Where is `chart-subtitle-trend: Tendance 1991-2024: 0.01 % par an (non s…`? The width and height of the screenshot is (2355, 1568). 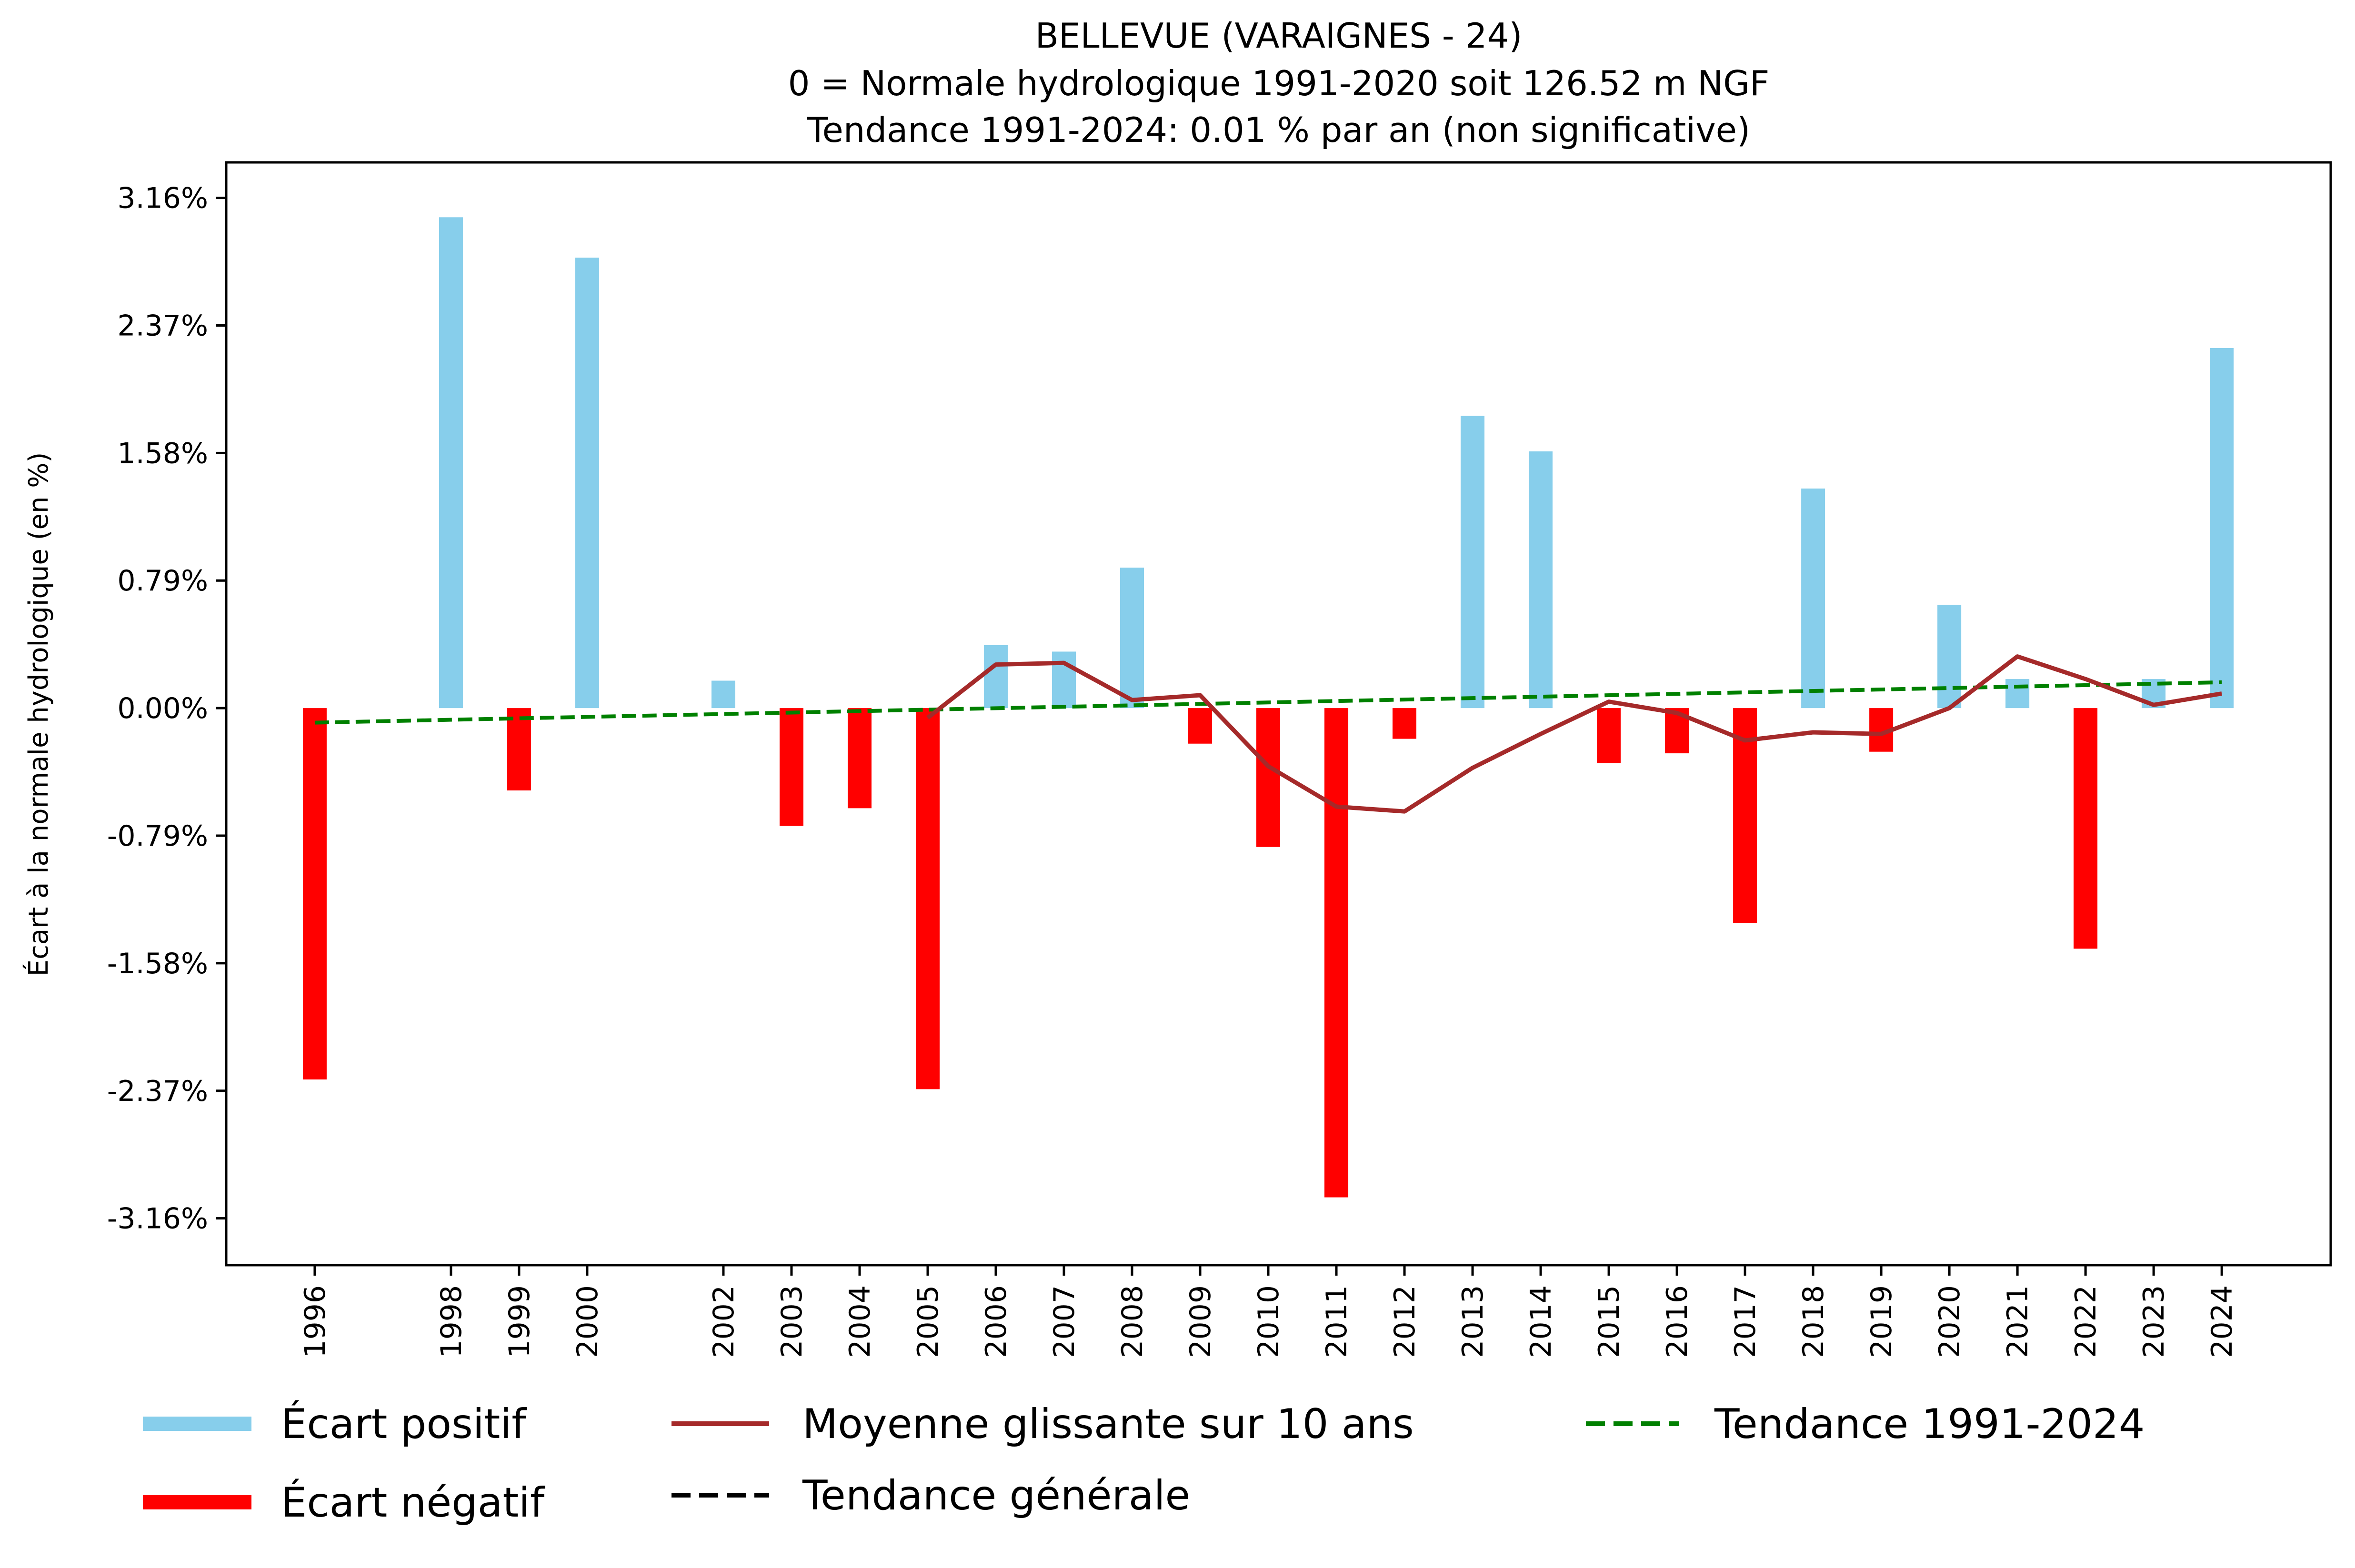 chart-subtitle-trend: Tendance 1991-2024: 0.01 % par an (non s… is located at coordinates (1278, 130).